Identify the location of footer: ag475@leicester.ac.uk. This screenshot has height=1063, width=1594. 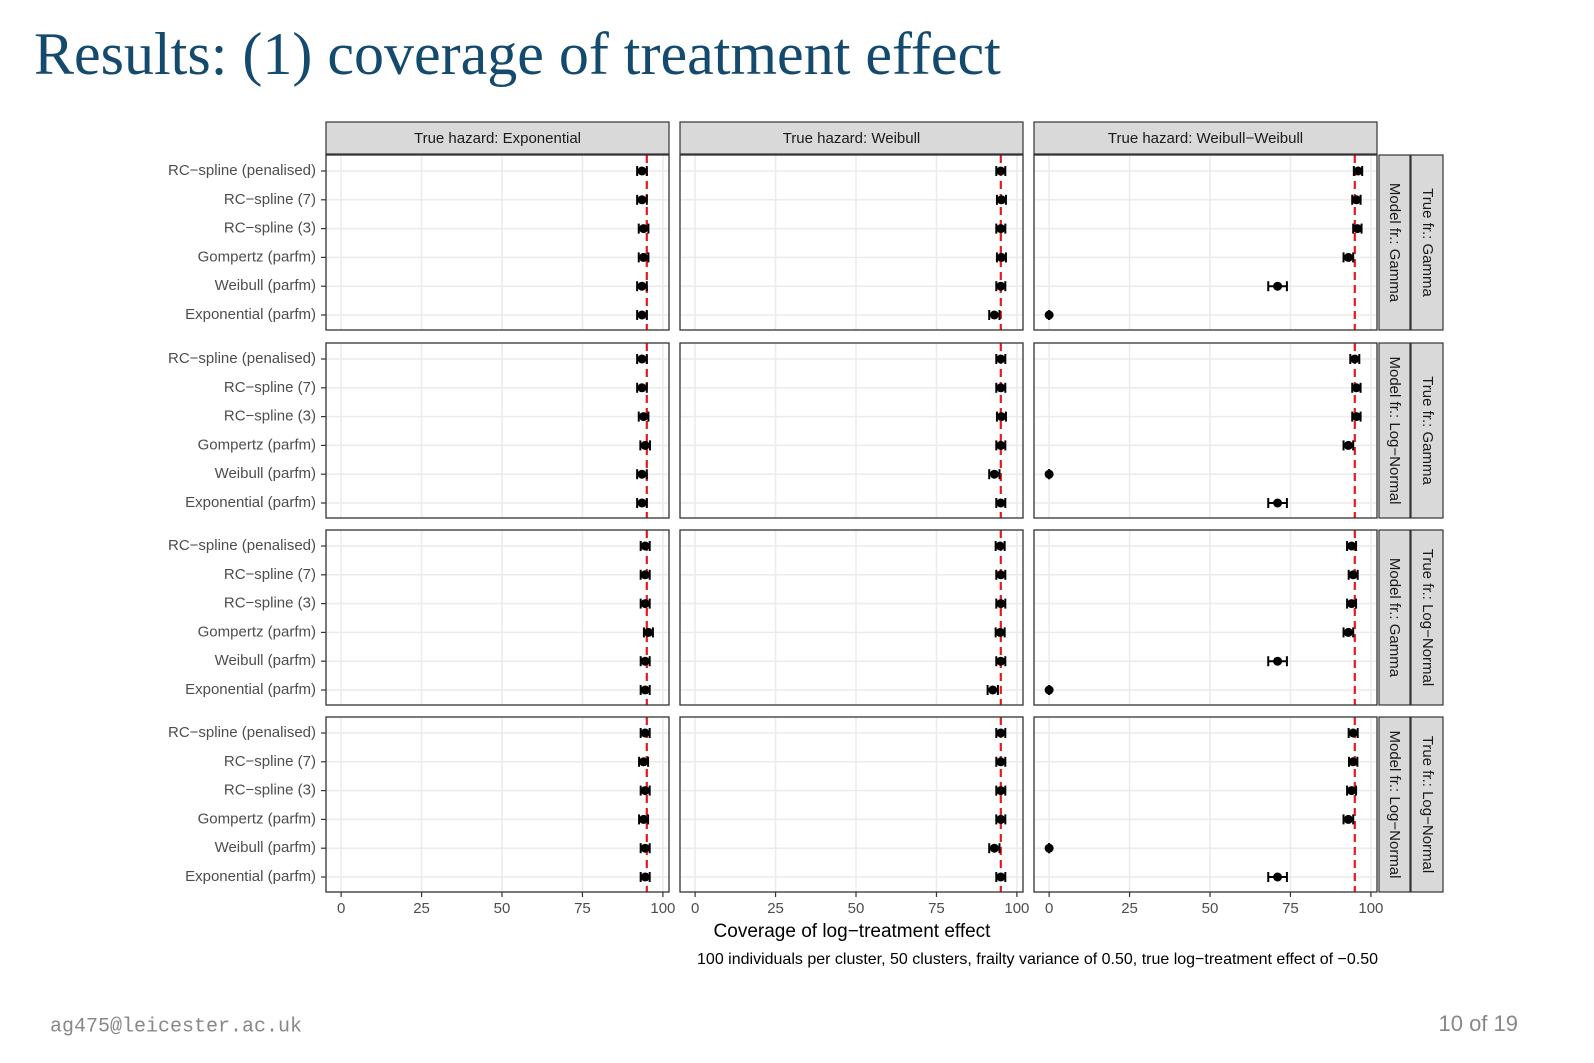
(176, 1026).